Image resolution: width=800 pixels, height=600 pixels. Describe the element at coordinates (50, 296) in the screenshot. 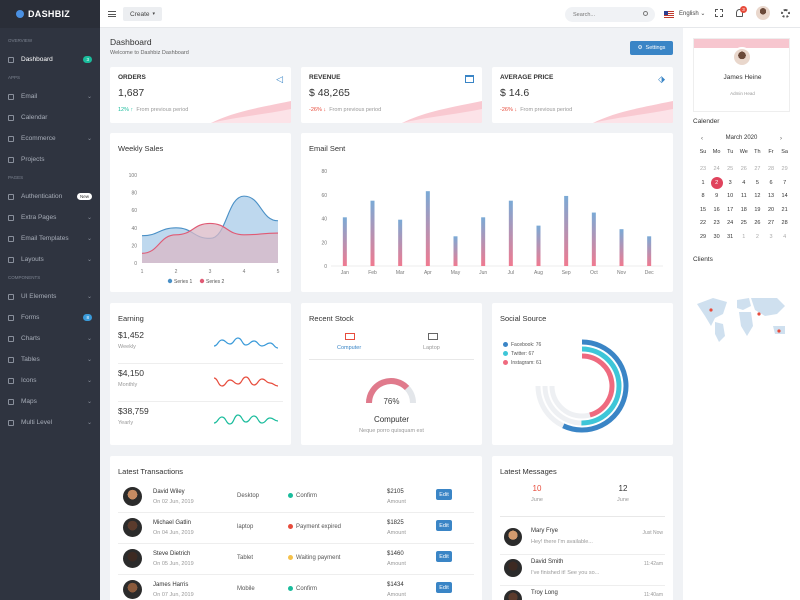

I see `sidebar-item-ui-elements: UI Elements ⌄` at that location.